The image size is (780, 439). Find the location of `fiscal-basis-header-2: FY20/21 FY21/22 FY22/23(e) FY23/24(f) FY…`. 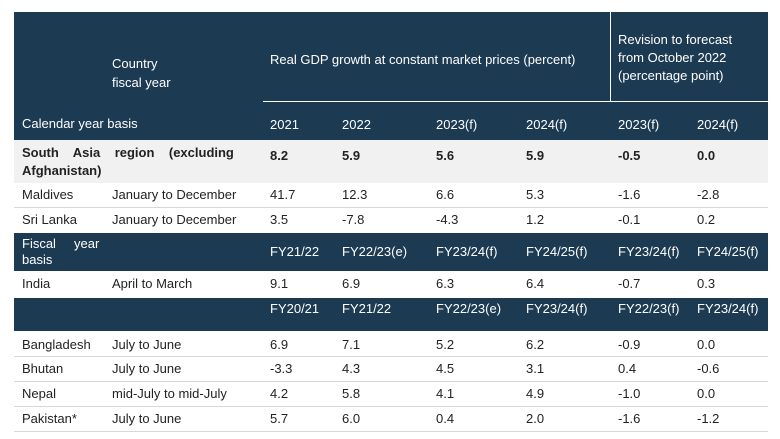

fiscal-basis-header-2: FY20/21 FY21/22 FY22/23(e) FY23/24(f) FY… is located at coordinates (391, 314).